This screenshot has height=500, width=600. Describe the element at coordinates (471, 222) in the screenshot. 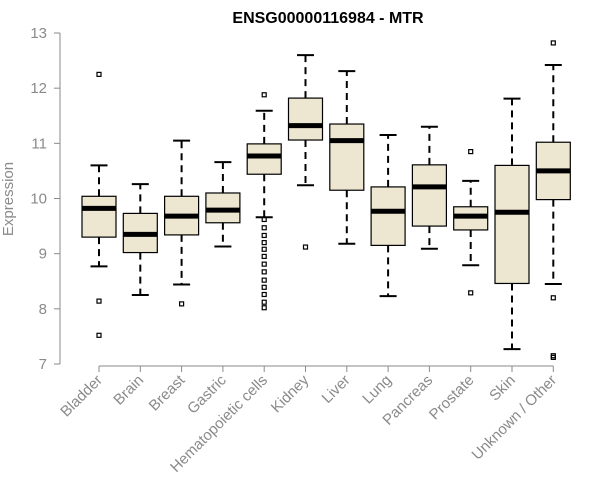

I see `box-prostate` at that location.